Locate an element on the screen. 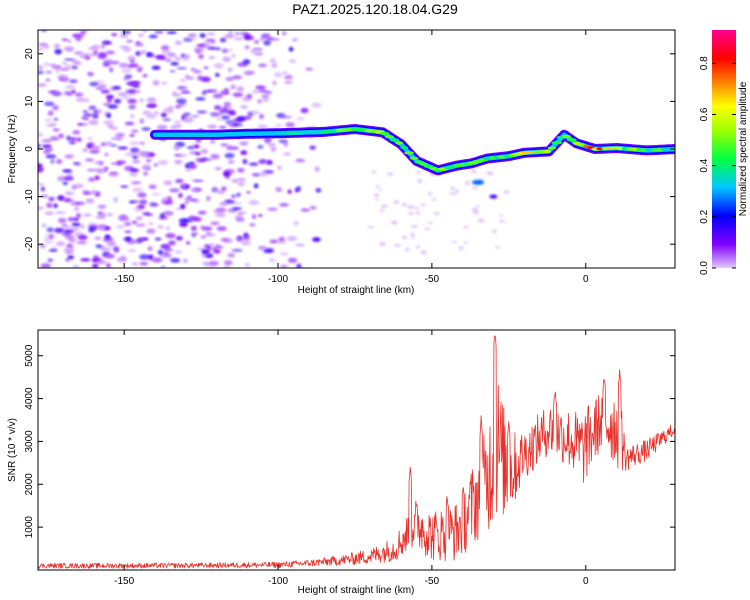 Image resolution: width=750 pixels, height=600 pixels. snr-x-tick-label: -150 is located at coordinates (124, 581).